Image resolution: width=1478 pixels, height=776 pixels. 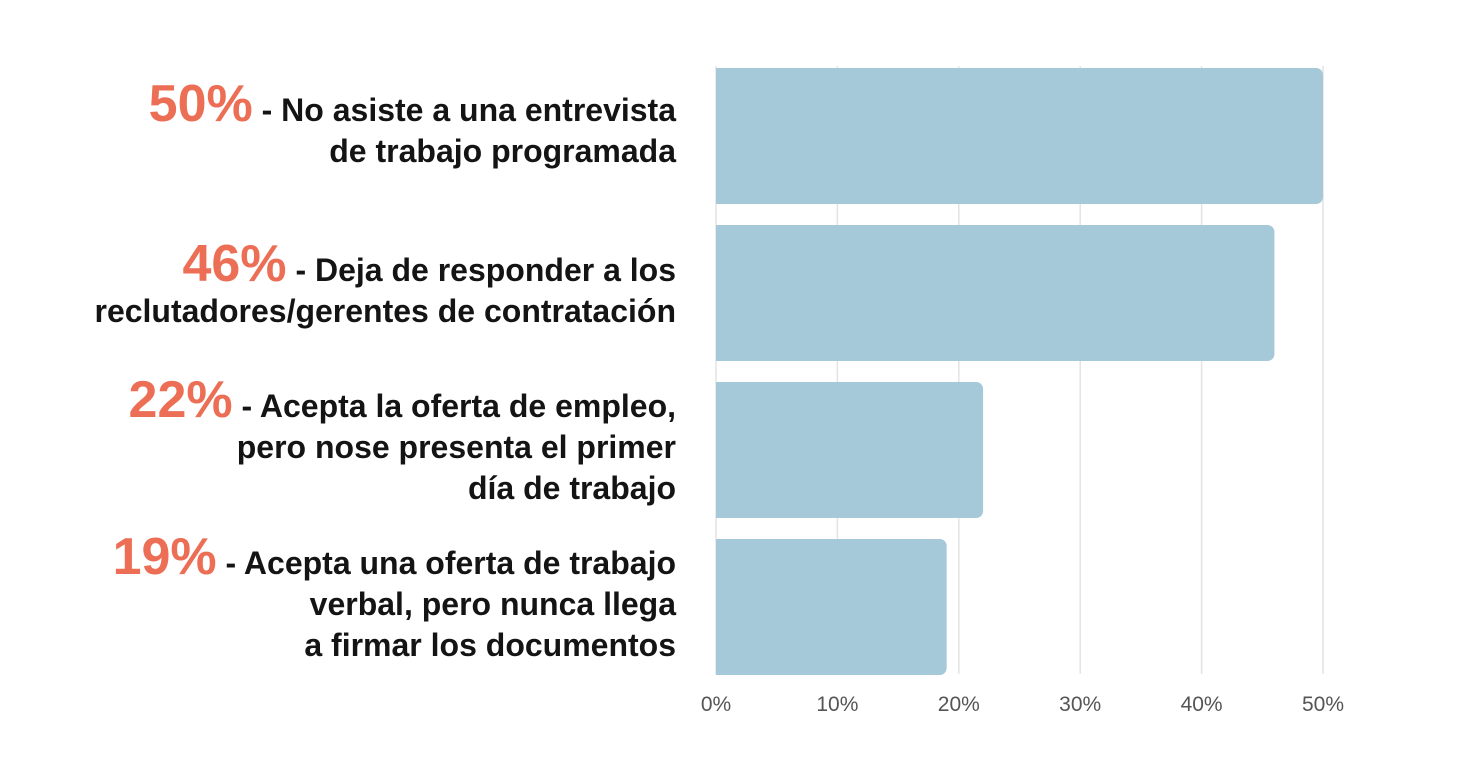 What do you see at coordinates (200, 104) in the screenshot?
I see `category-percentage: 50%` at bounding box center [200, 104].